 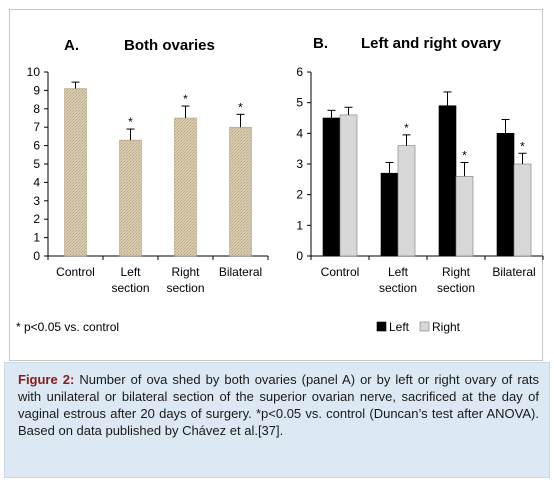 What do you see at coordinates (299, 133) in the screenshot?
I see `panel-b-y-tick-label: 4` at bounding box center [299, 133].